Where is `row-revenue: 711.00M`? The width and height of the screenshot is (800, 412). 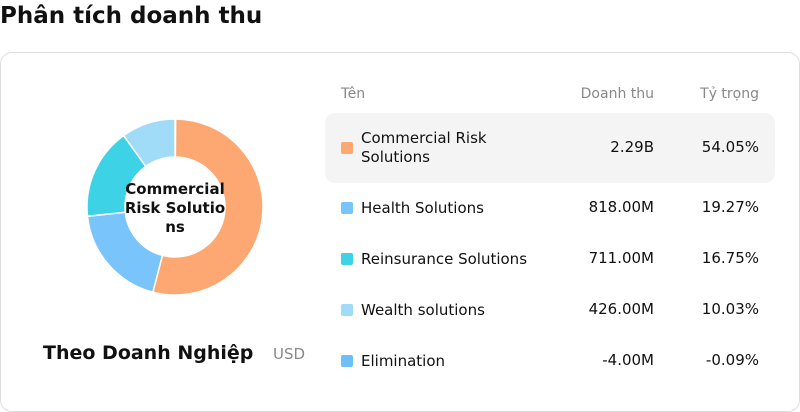 row-revenue: 711.00M is located at coordinates (621, 258).